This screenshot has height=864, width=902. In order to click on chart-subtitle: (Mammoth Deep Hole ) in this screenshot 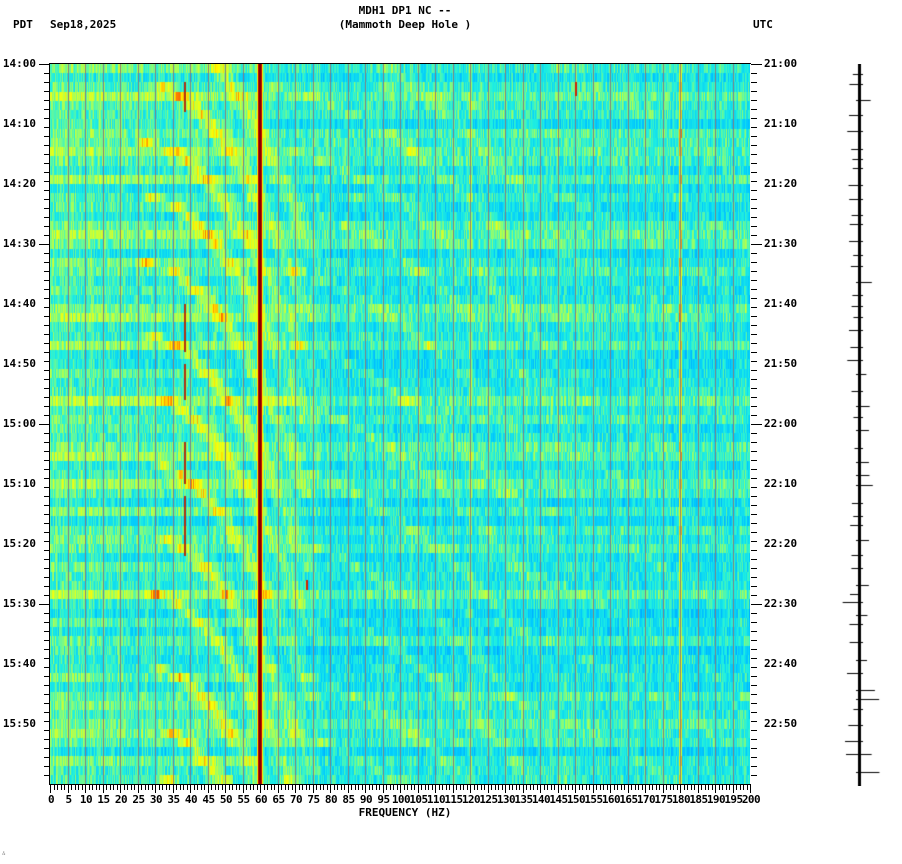, I will do `click(405, 24)`.